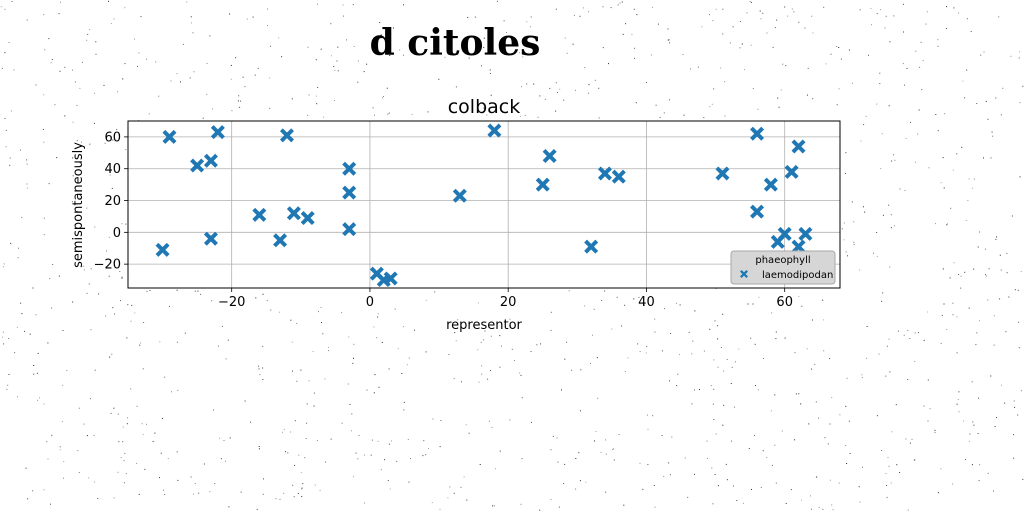 Image resolution: width=1024 pixels, height=512 pixels. I want to click on legend-label: laemodipodan, so click(797, 275).